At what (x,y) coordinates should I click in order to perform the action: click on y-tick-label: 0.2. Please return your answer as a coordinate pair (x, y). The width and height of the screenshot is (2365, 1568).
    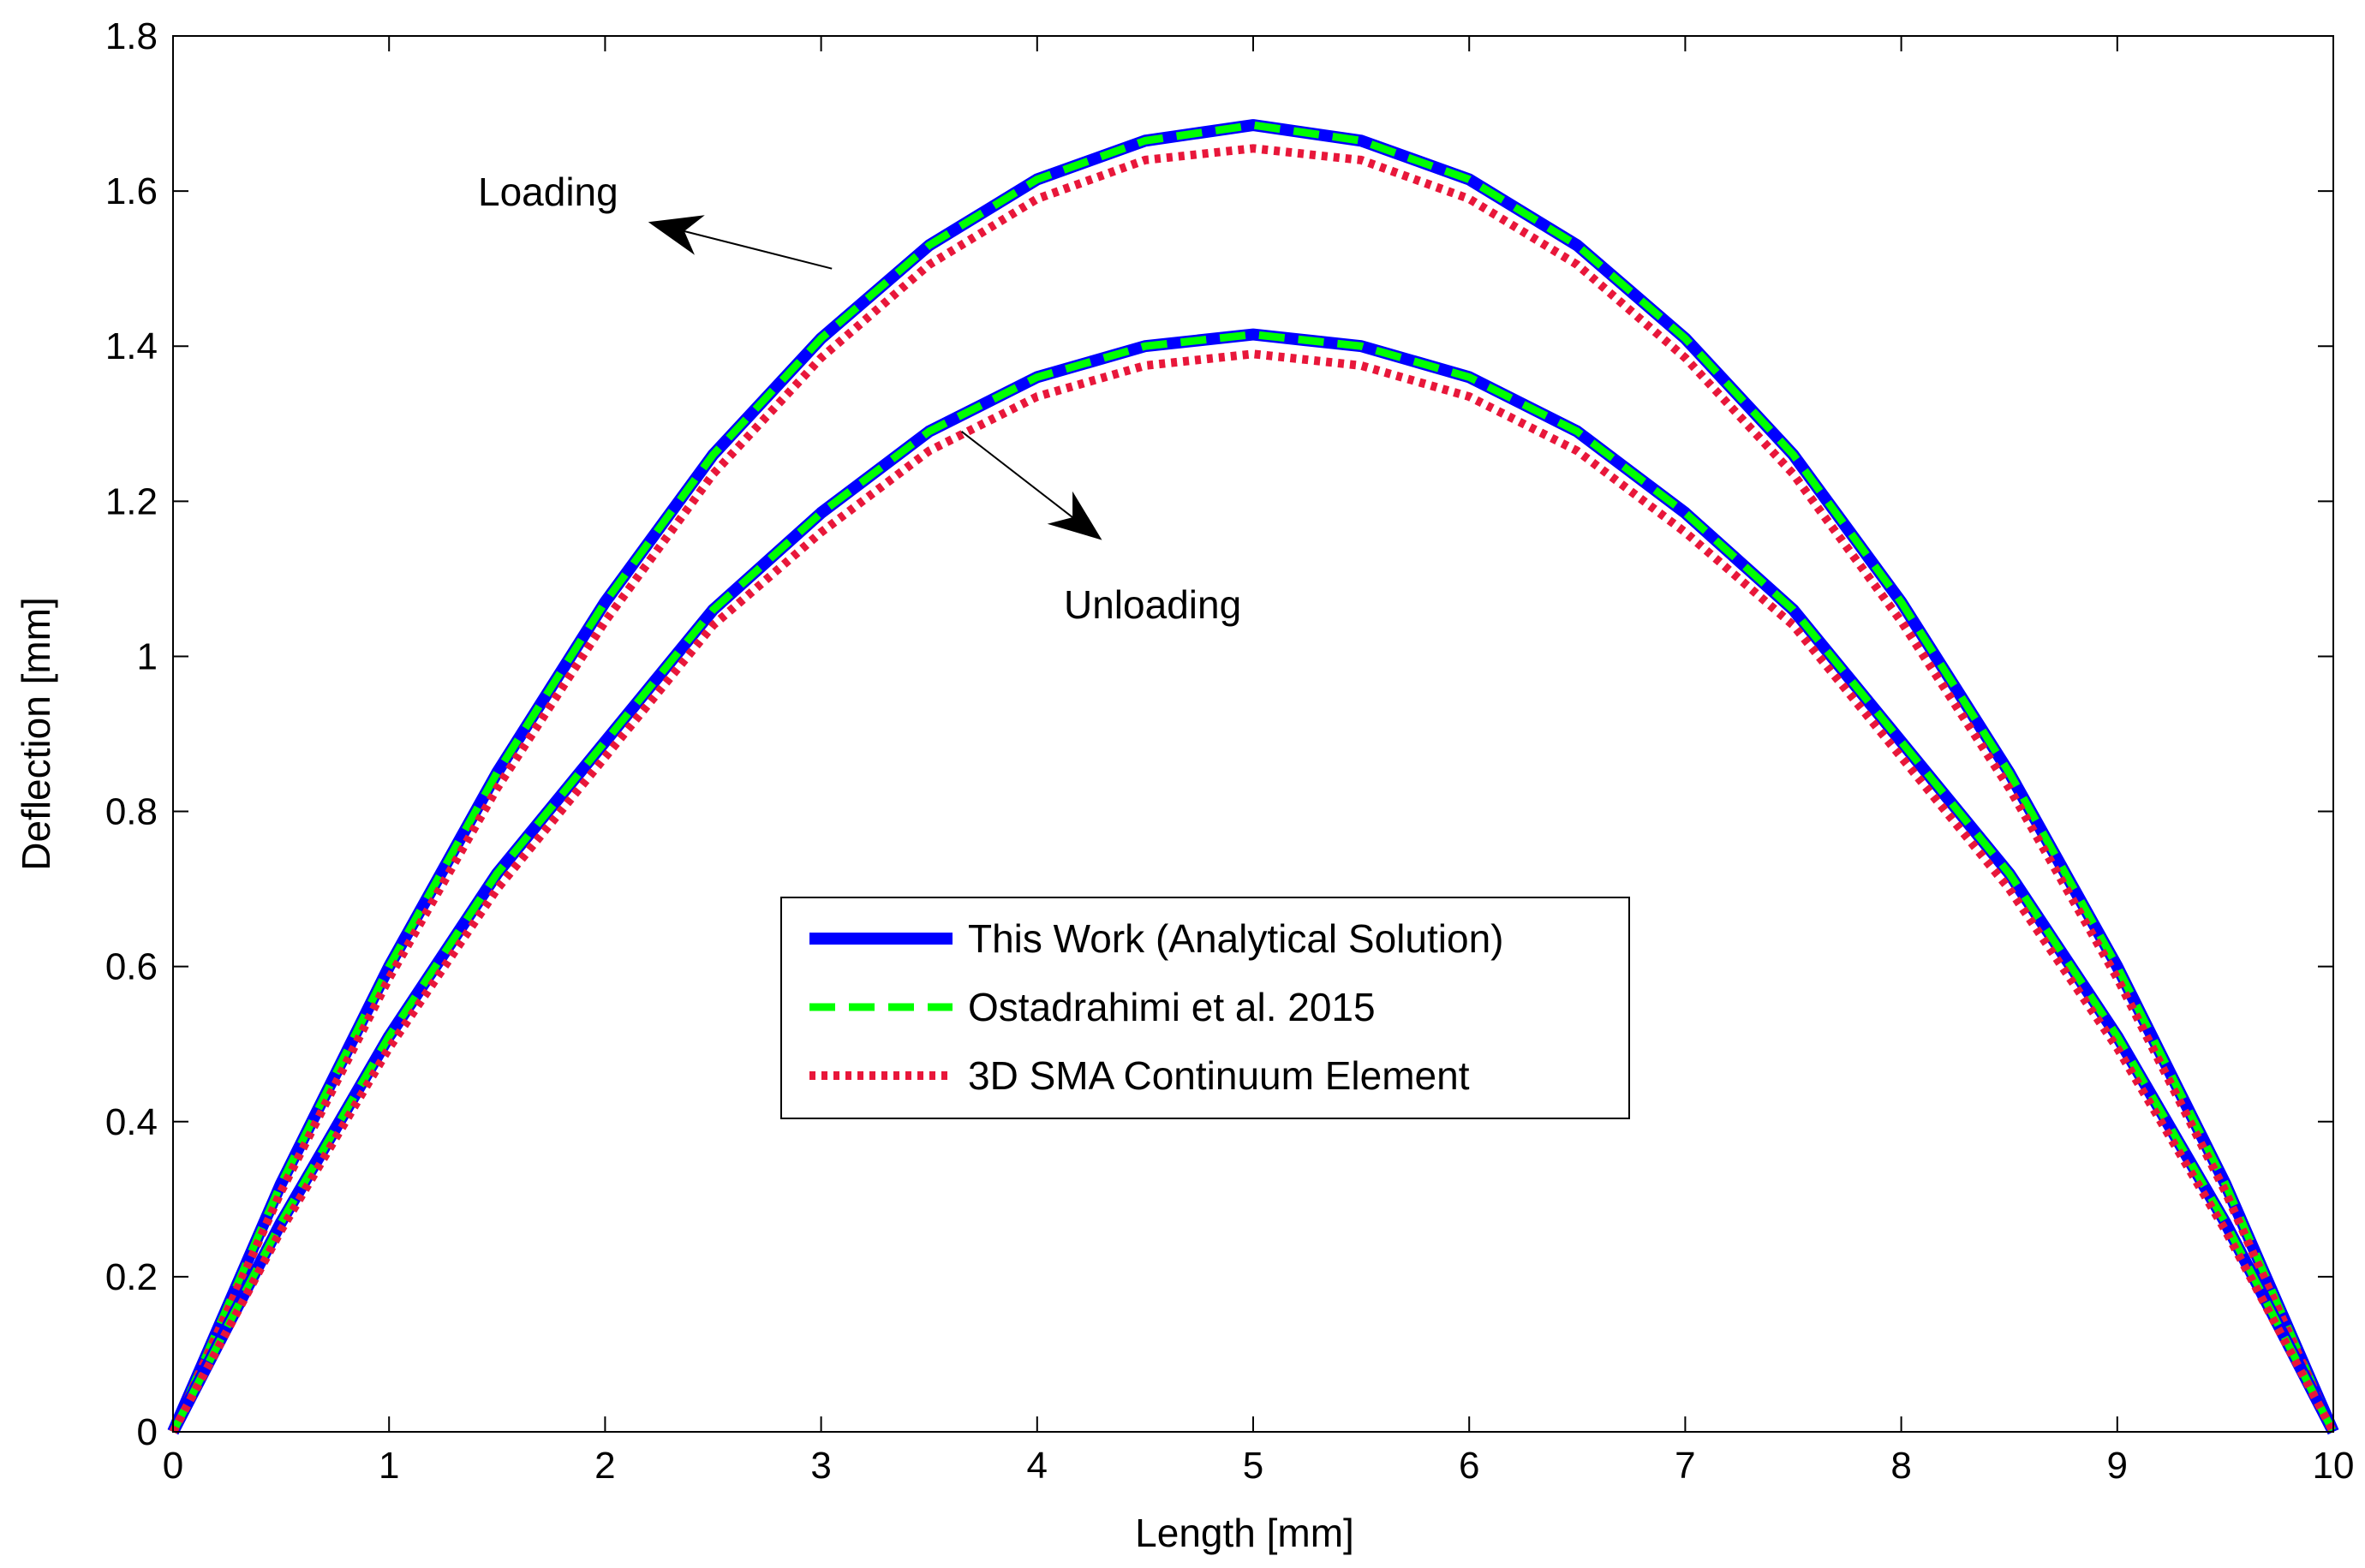
    Looking at the image, I should click on (131, 1277).